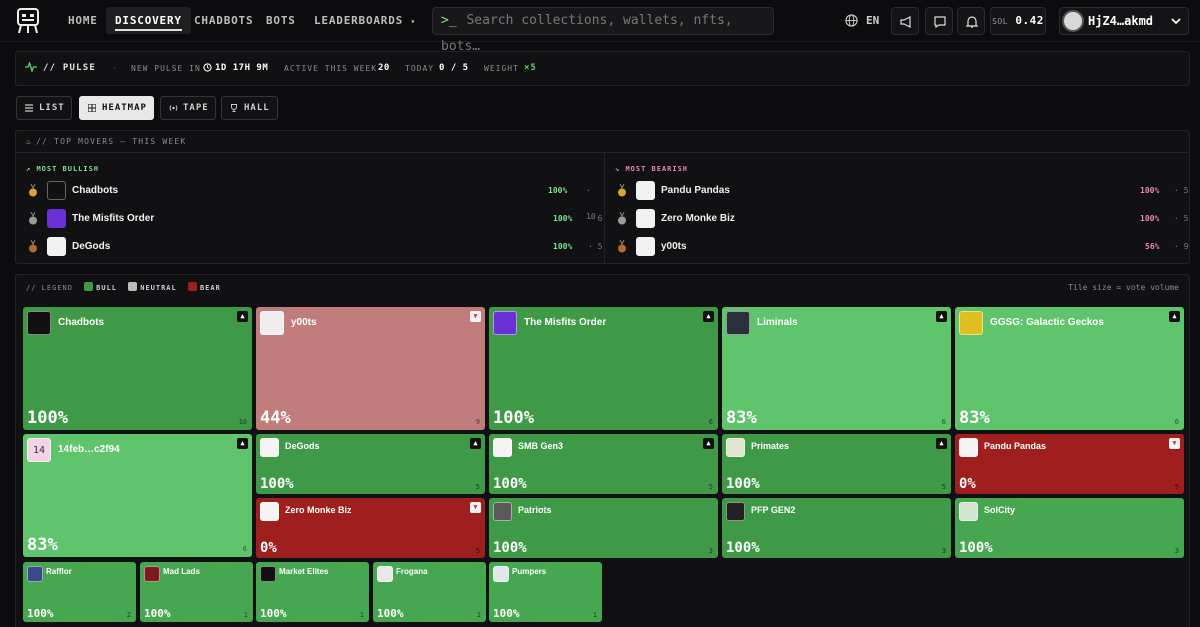 The width and height of the screenshot is (1200, 627). Describe the element at coordinates (836, 368) in the screenshot. I see `heatmap-tile: Liminals ▲ 83% 6` at that location.